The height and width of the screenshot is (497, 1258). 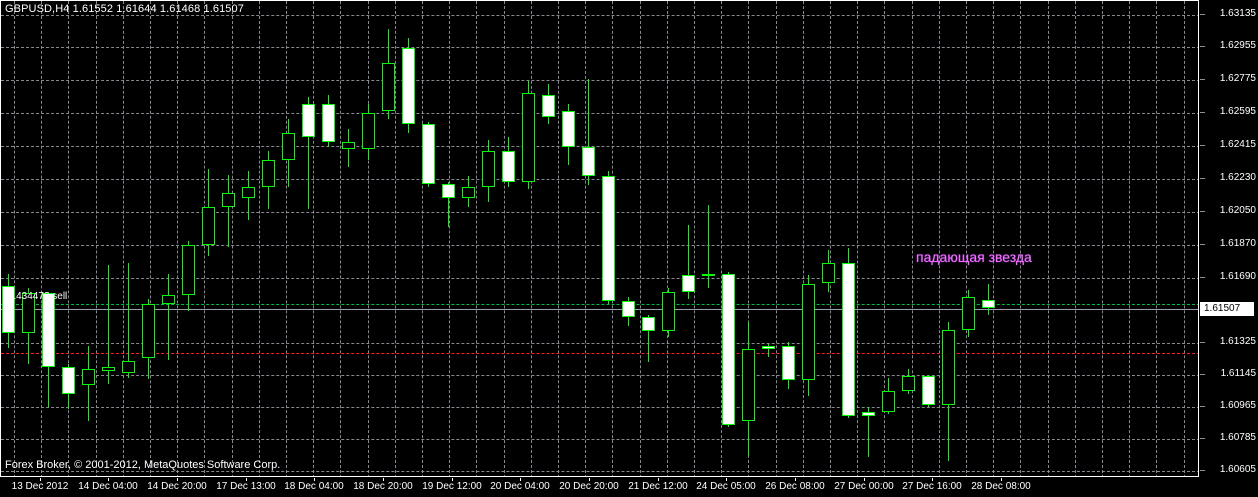 I want to click on time-axis-label: 24 Dec 05:00, so click(x=726, y=486).